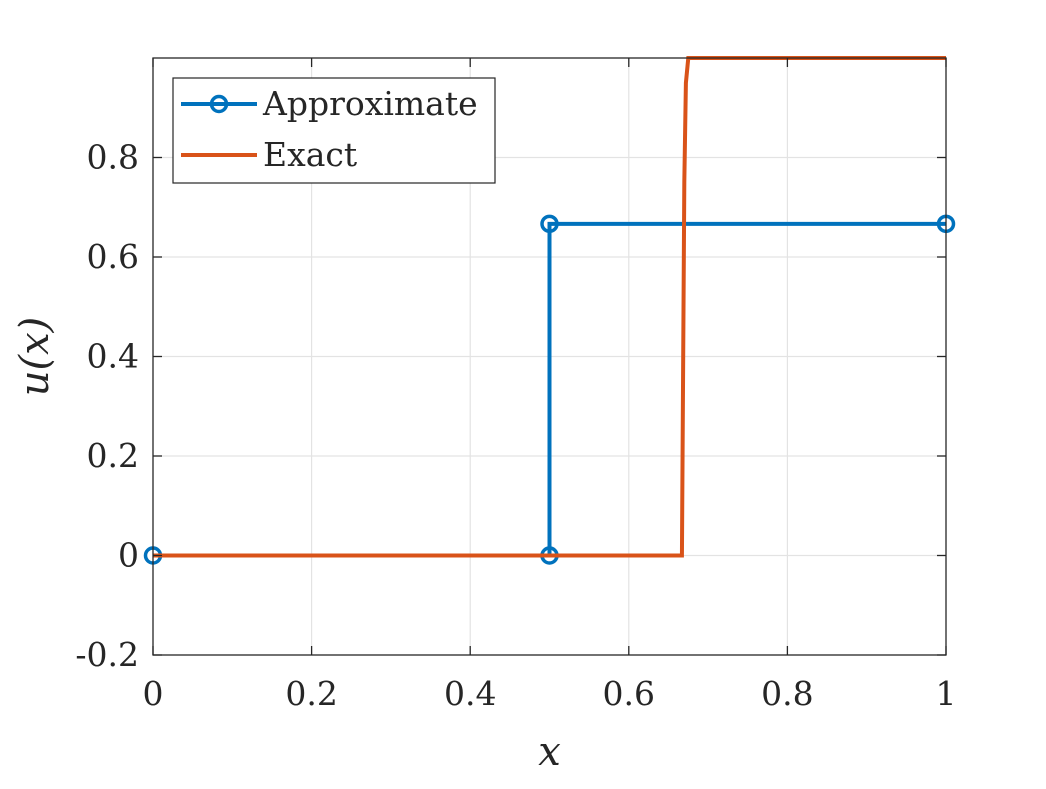 This screenshot has height=789, width=1046. I want to click on y-tick-label: -0.2, so click(107, 654).